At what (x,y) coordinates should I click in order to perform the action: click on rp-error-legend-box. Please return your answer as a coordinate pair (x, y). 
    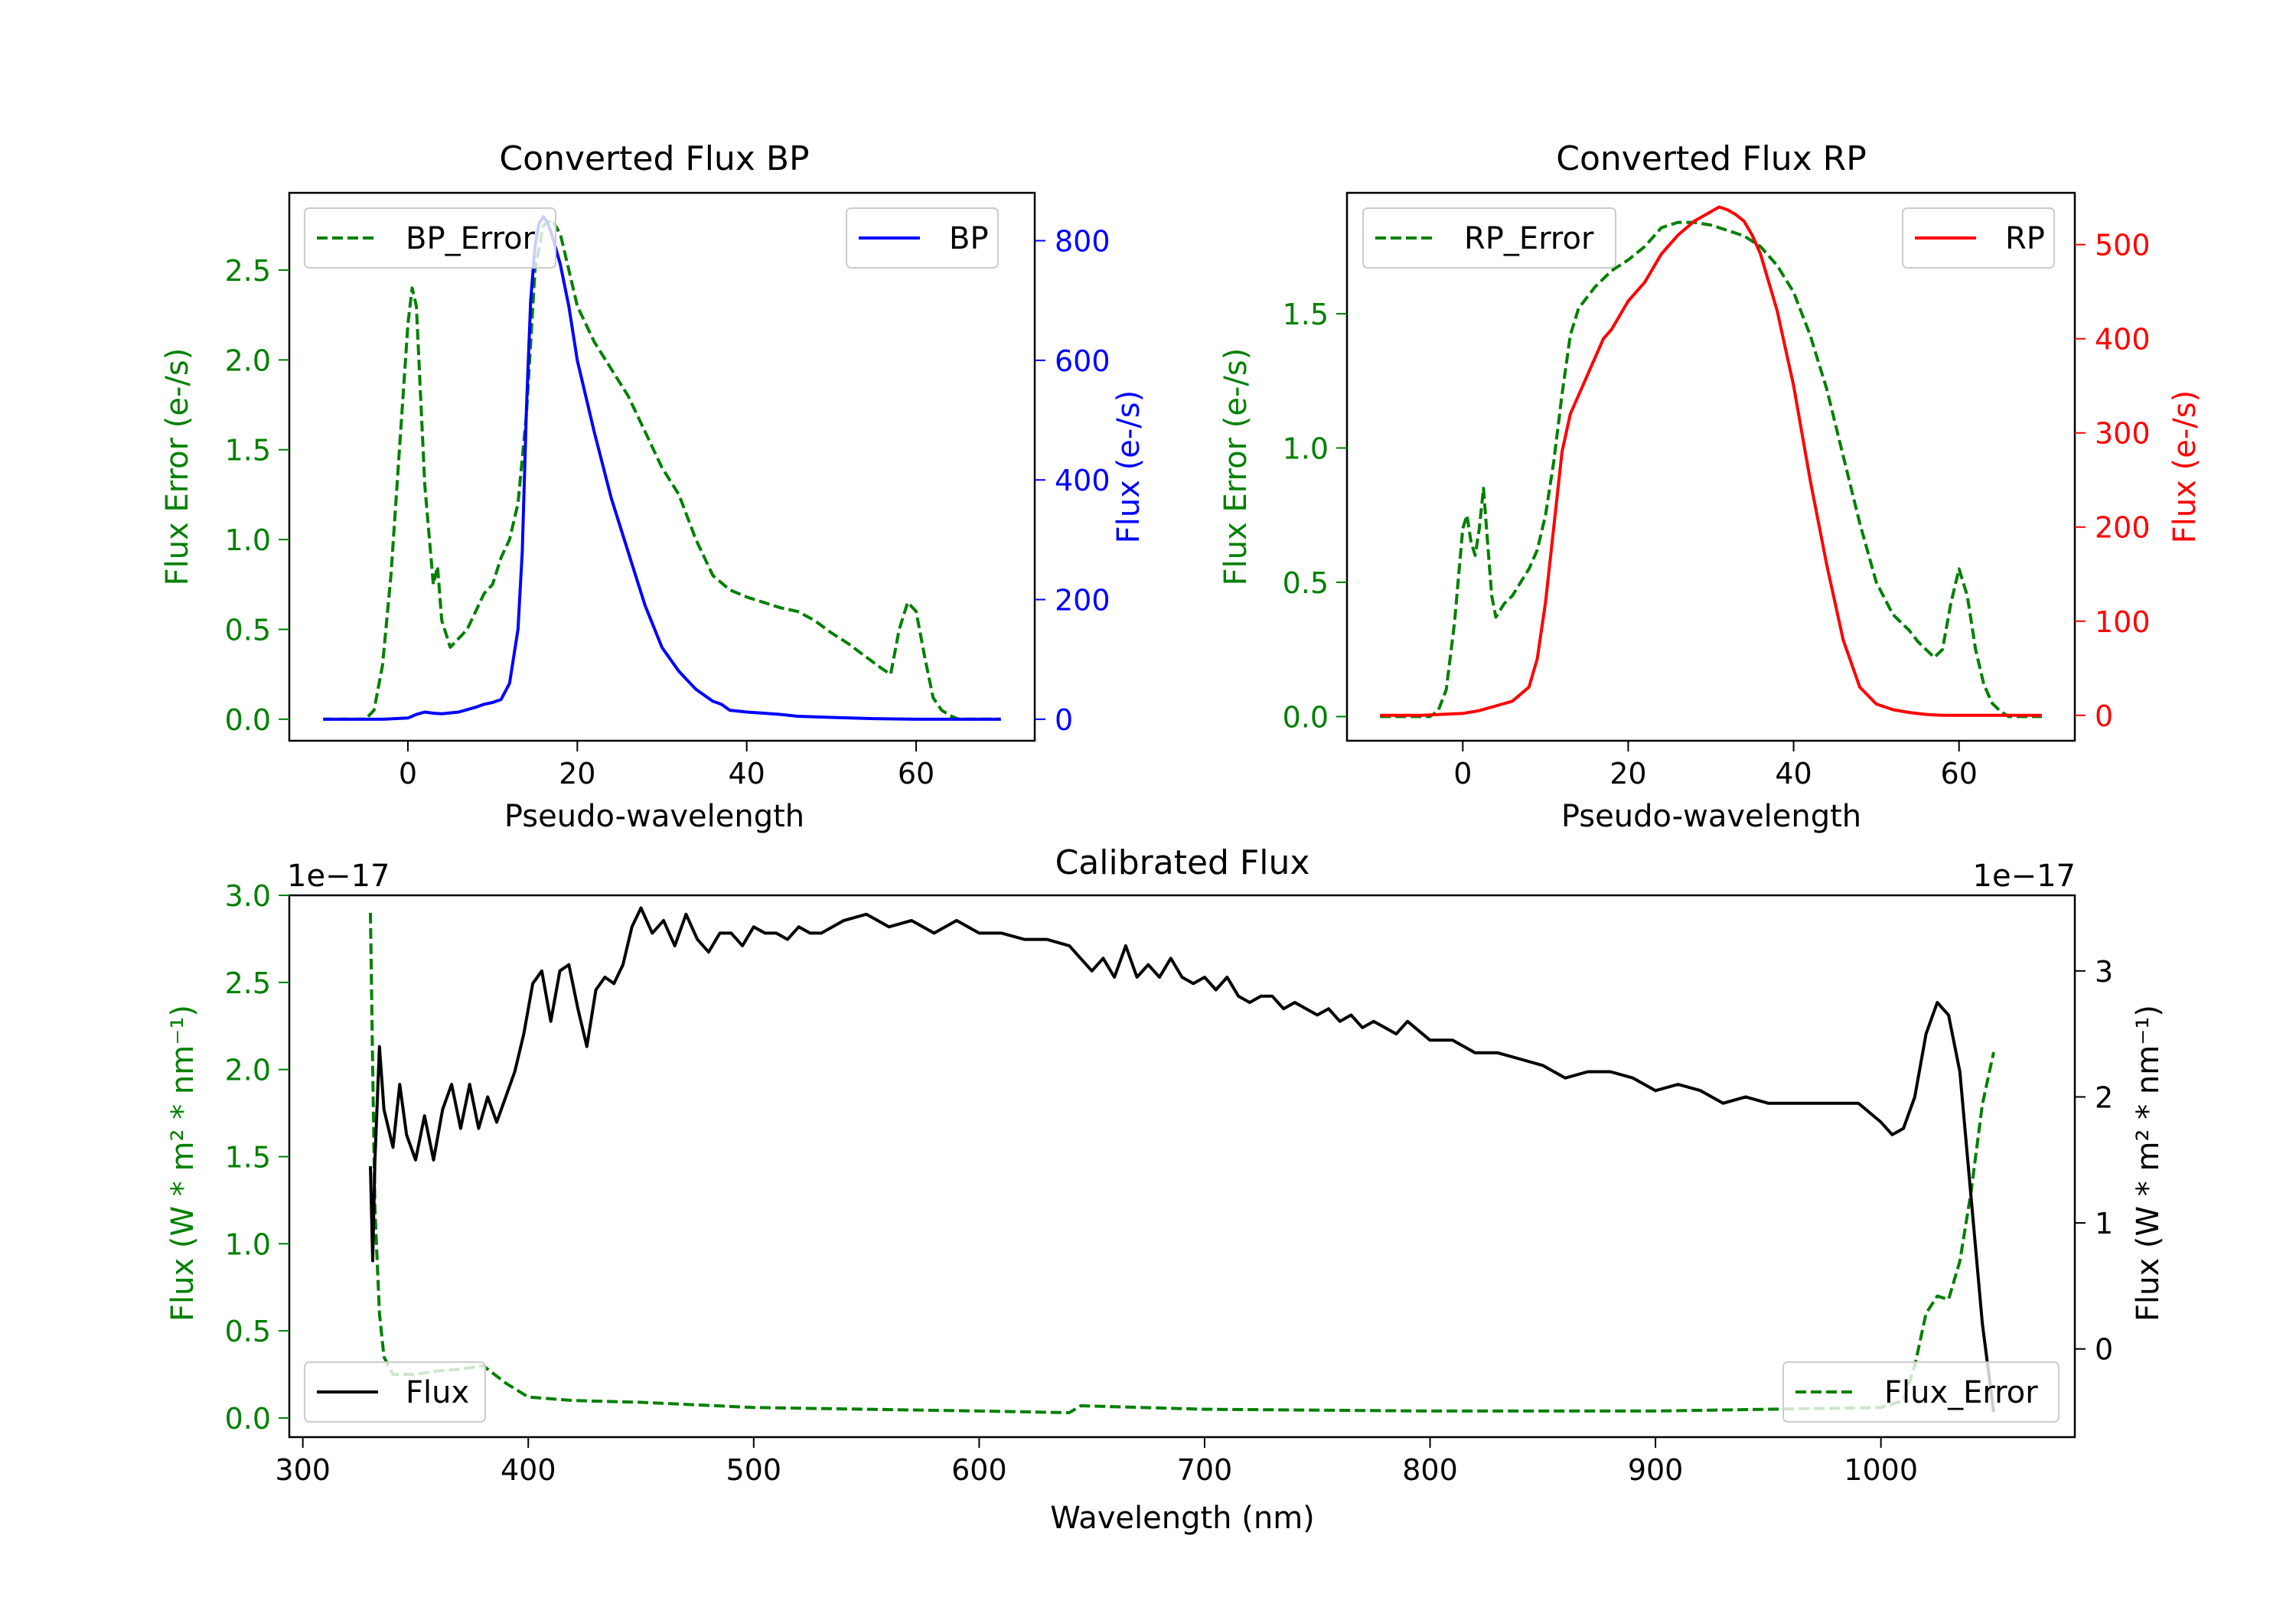
    Looking at the image, I should click on (1489, 238).